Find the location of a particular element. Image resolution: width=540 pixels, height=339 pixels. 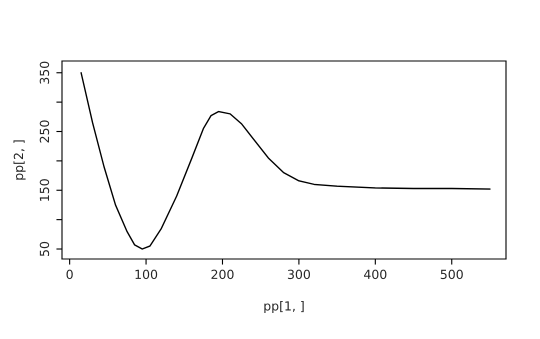

x-tick-label: 300 is located at coordinates (299, 275).